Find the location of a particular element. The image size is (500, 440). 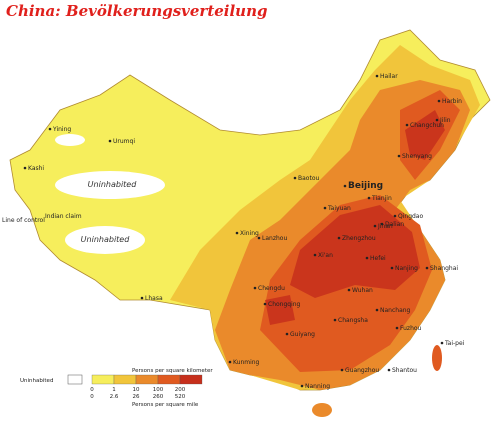

city-label: Guiyang is located at coordinates (302, 334).